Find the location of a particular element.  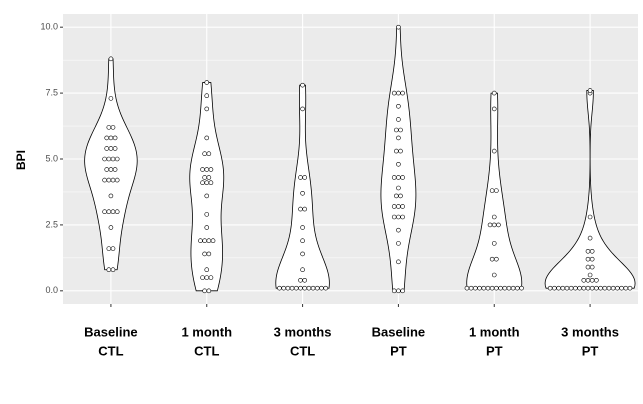

x-tick-label: 3 months is located at coordinates (590, 331).